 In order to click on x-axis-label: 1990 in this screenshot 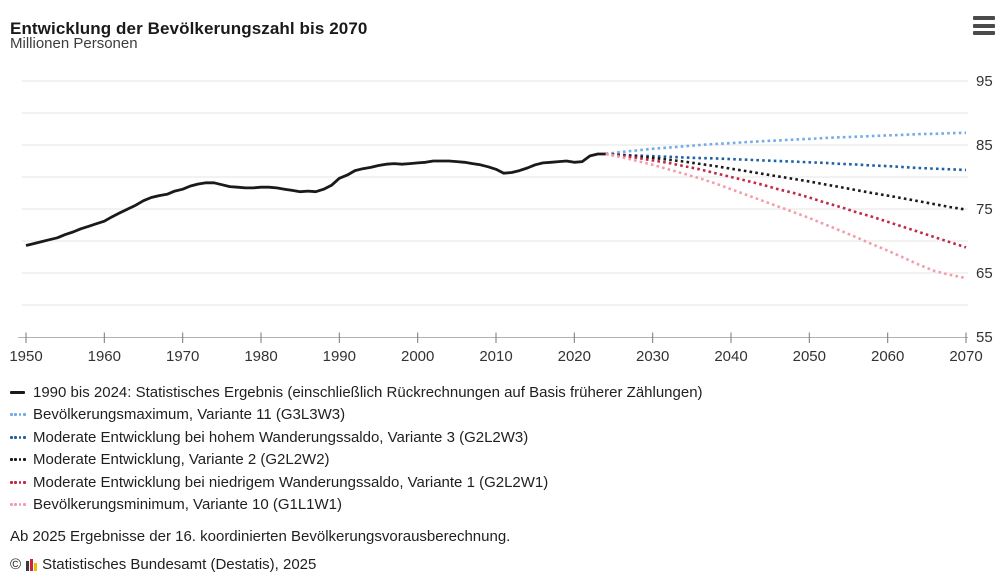, I will do `click(339, 356)`.